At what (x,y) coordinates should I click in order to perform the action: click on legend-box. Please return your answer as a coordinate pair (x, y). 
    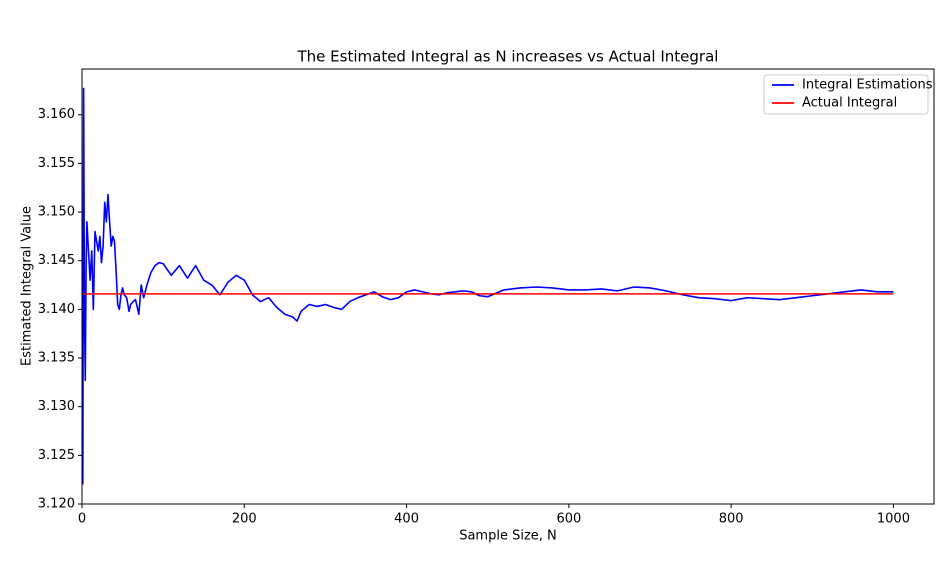
    Looking at the image, I should click on (846, 94).